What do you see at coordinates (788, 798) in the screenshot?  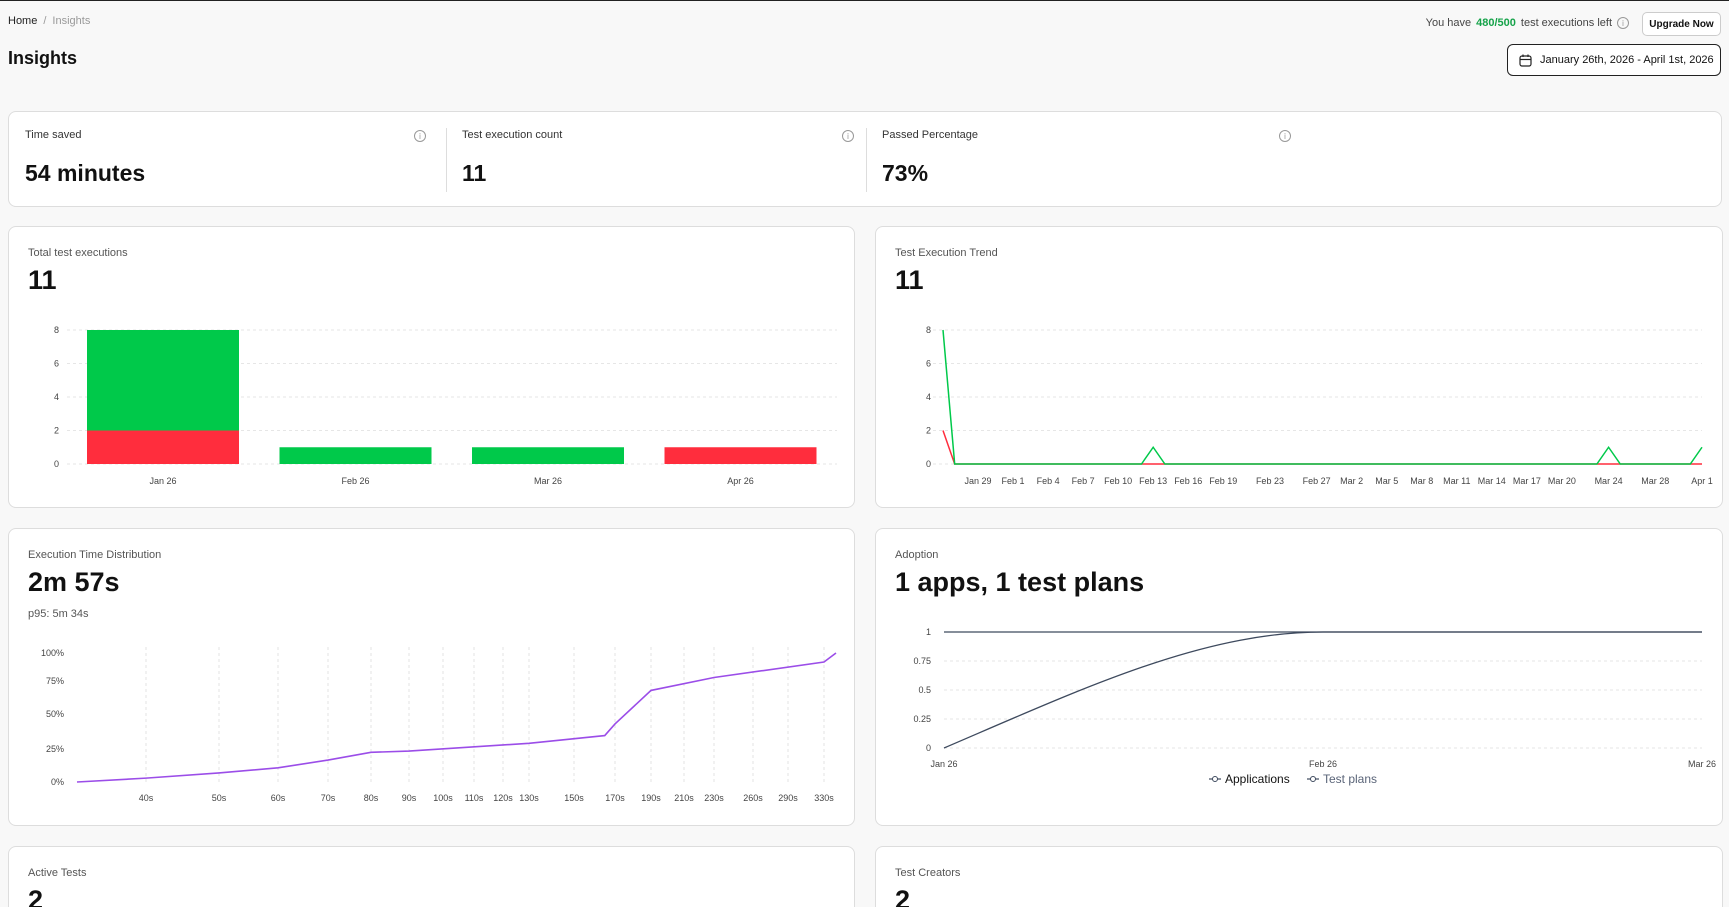 I see `x-tick-label: 290s` at bounding box center [788, 798].